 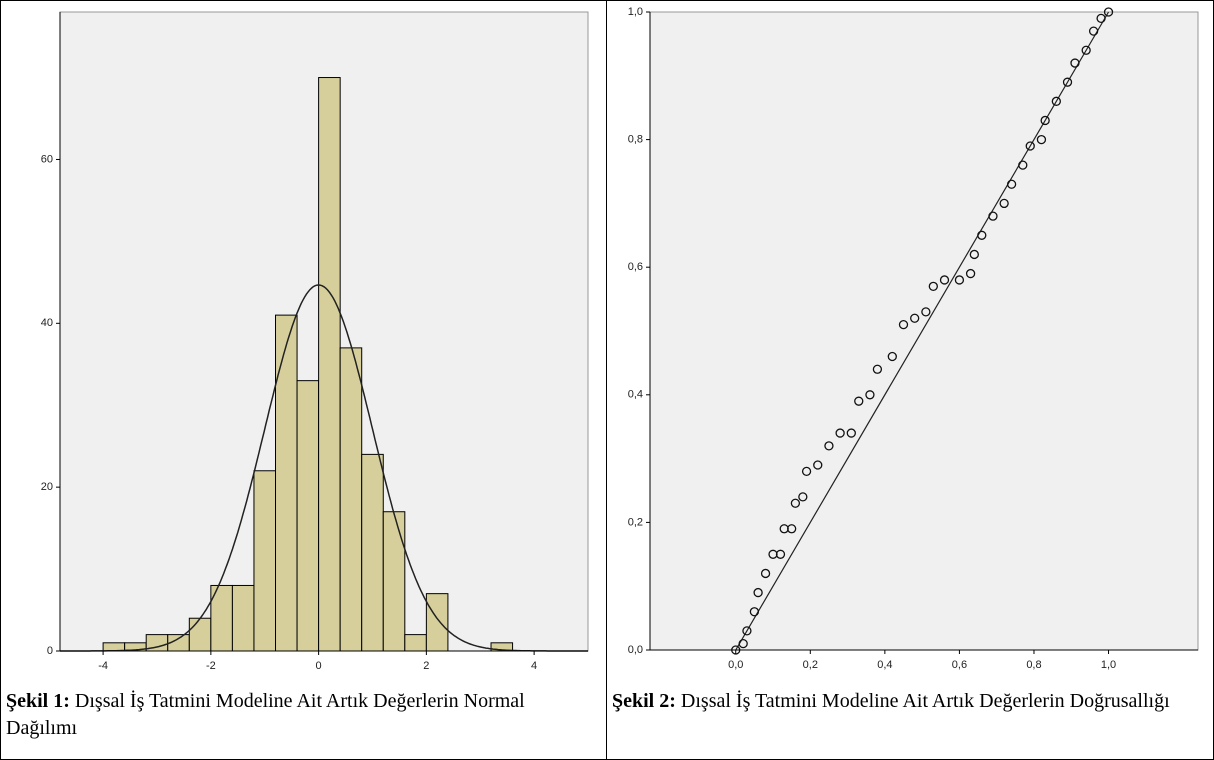 What do you see at coordinates (1108, 665) in the screenshot?
I see `x-tick-label: 1,0` at bounding box center [1108, 665].